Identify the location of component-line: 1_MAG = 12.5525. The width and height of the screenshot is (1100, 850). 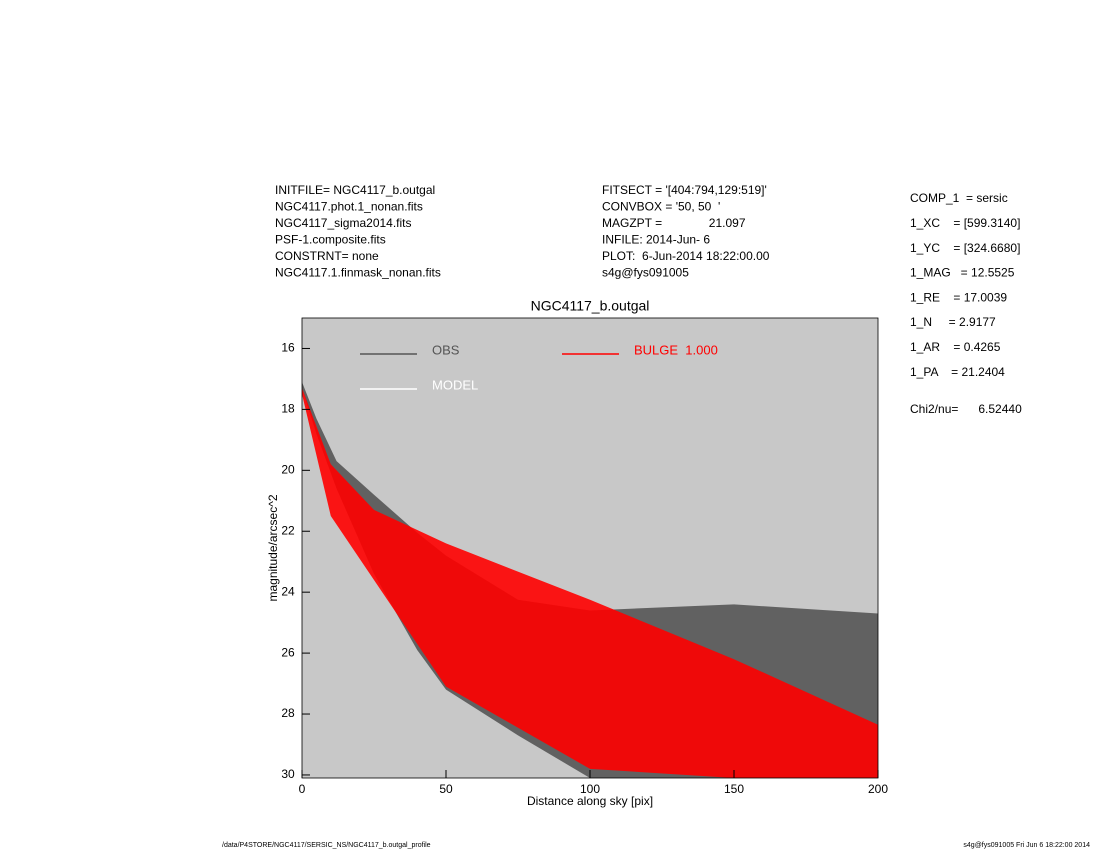
(962, 273).